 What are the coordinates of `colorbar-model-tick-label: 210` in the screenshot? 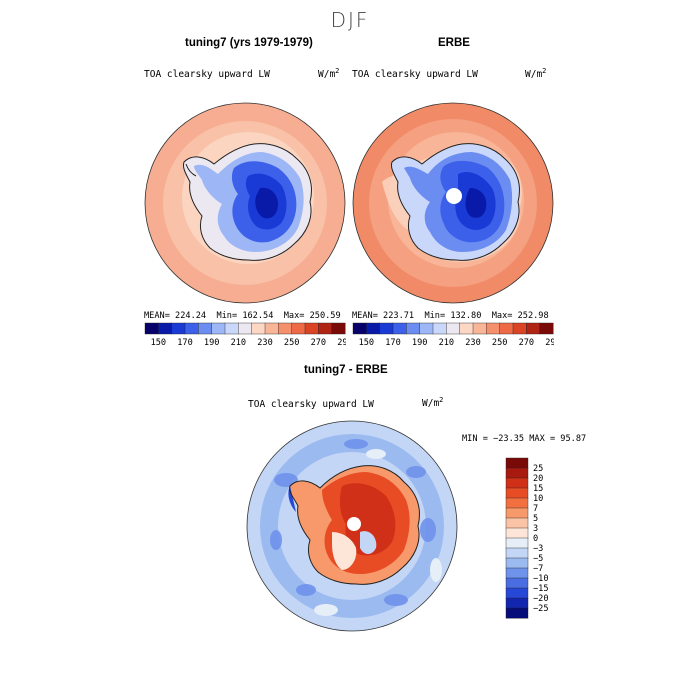 It's located at (239, 343).